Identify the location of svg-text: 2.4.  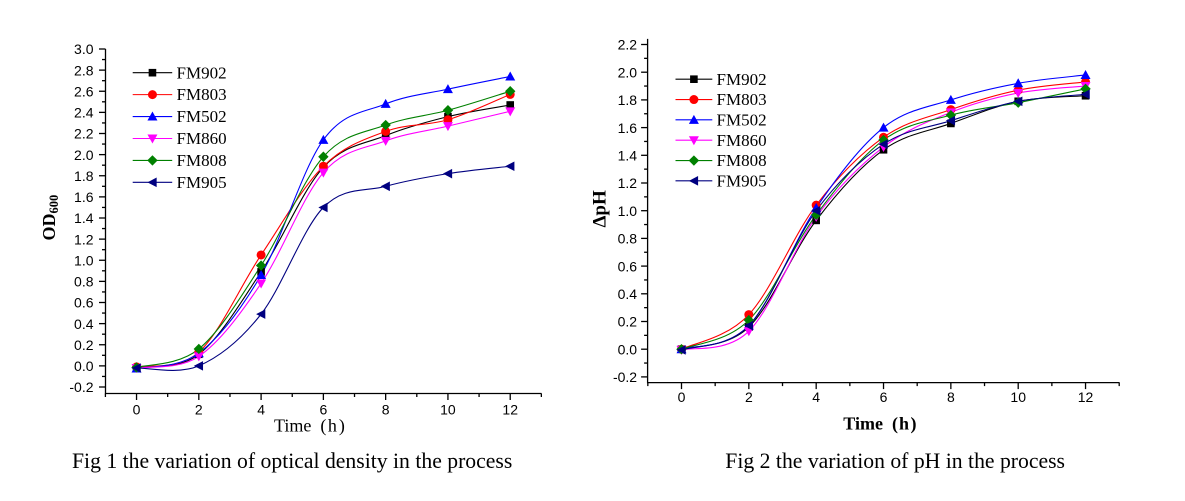
(84, 113).